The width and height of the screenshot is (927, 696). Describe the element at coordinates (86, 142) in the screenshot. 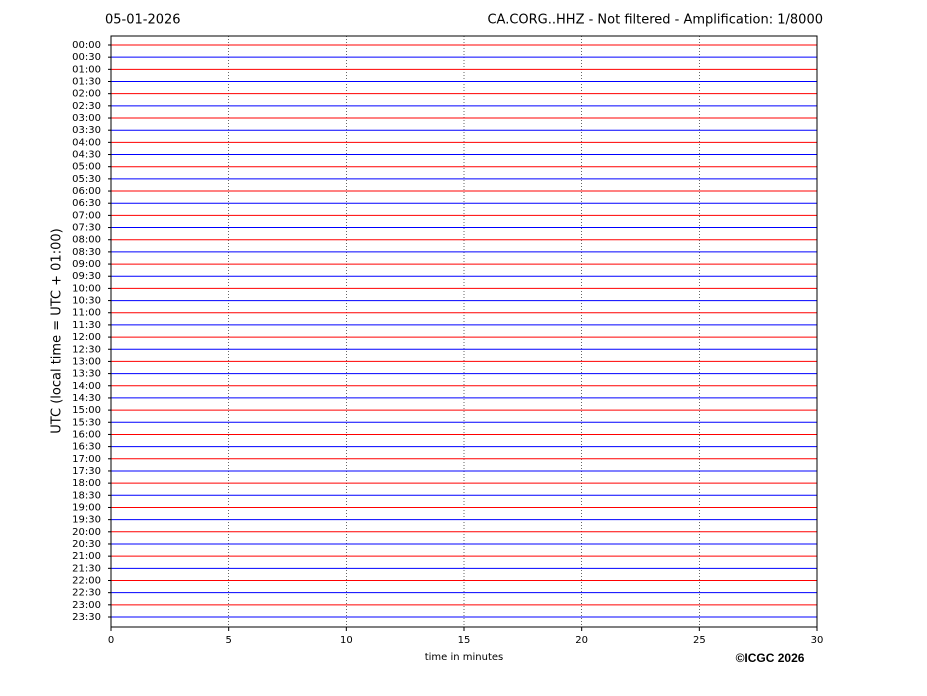

I see `y-tick-label: 04:00` at that location.